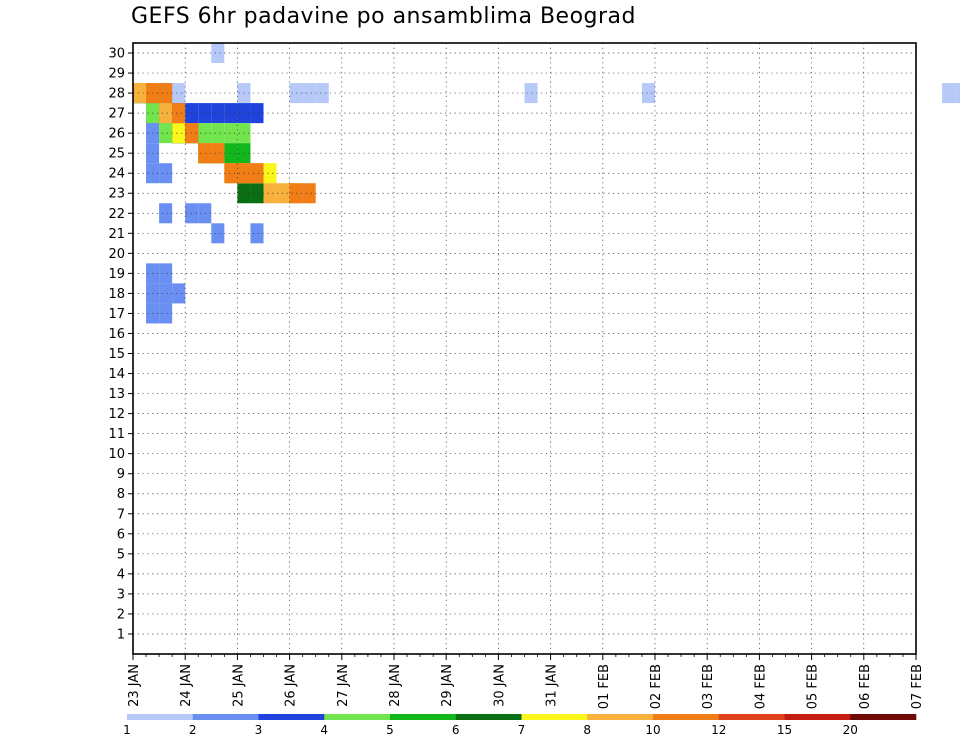 The image size is (960, 742). I want to click on x-tick-label: 06 FEB, so click(865, 686).